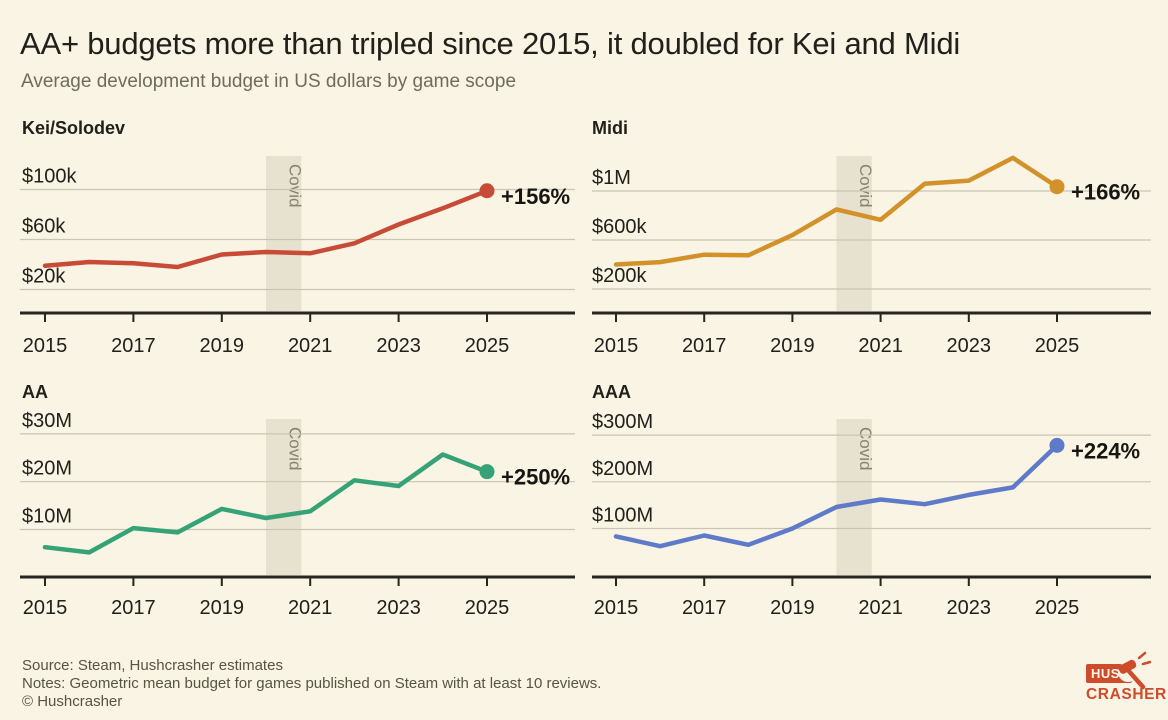  What do you see at coordinates (610, 128) in the screenshot?
I see `panel-title: Midi` at bounding box center [610, 128].